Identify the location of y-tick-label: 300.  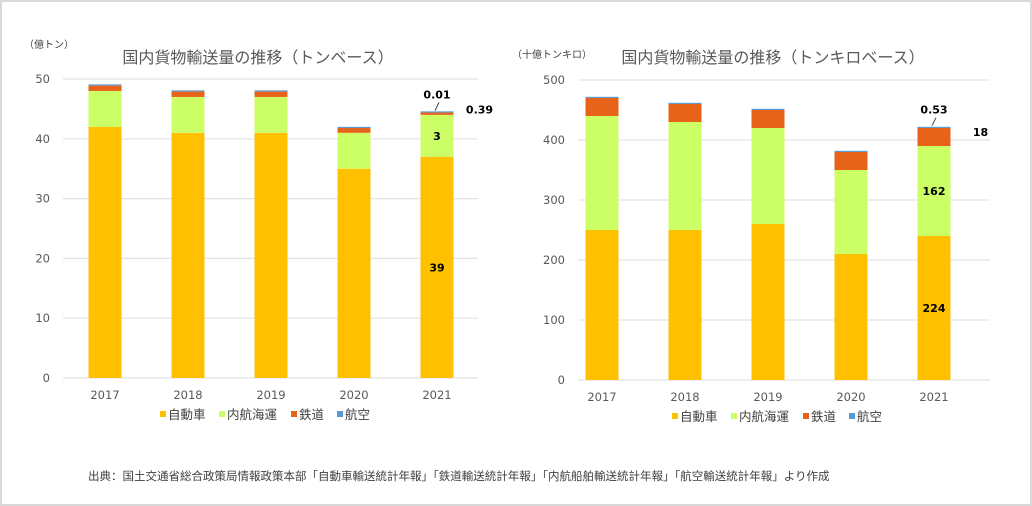
(554, 200).